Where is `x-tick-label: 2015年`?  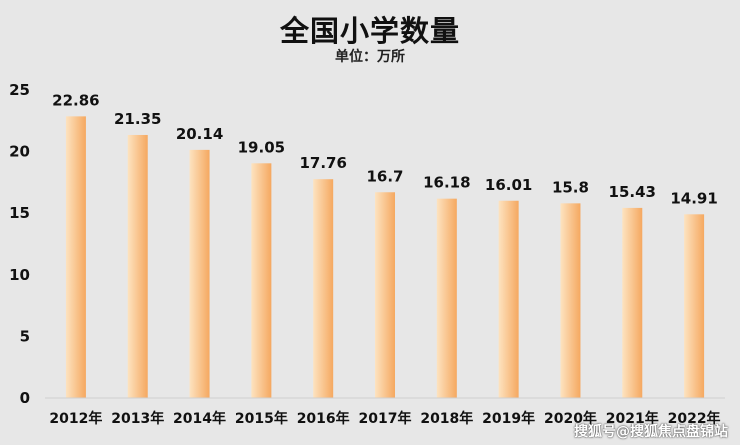
x-tick-label: 2015年 is located at coordinates (261, 418).